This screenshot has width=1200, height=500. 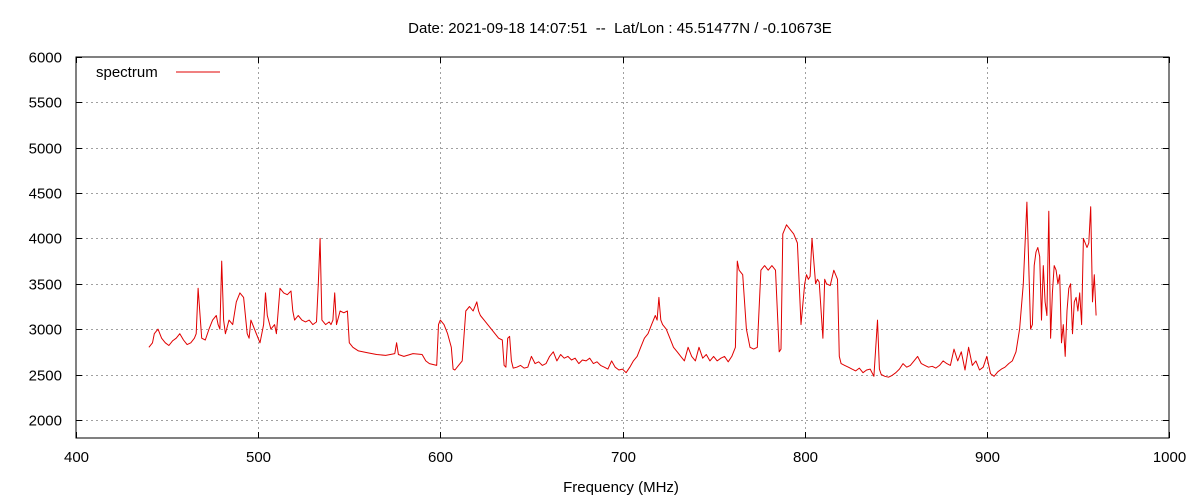 I want to click on y-tick-label-4000: 4000, so click(x=45, y=239).